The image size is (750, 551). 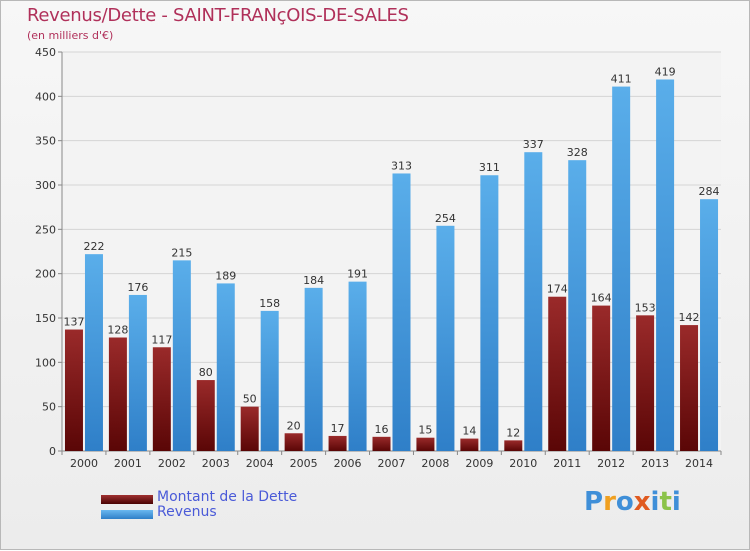 I want to click on data-label-dette: 17, so click(x=338, y=428).